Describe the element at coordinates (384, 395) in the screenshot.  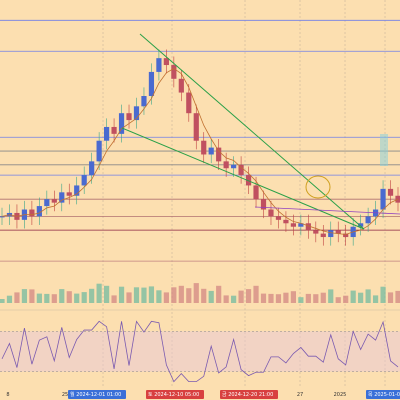
I see `date-badge-label: 목 2025-01-07` at that location.